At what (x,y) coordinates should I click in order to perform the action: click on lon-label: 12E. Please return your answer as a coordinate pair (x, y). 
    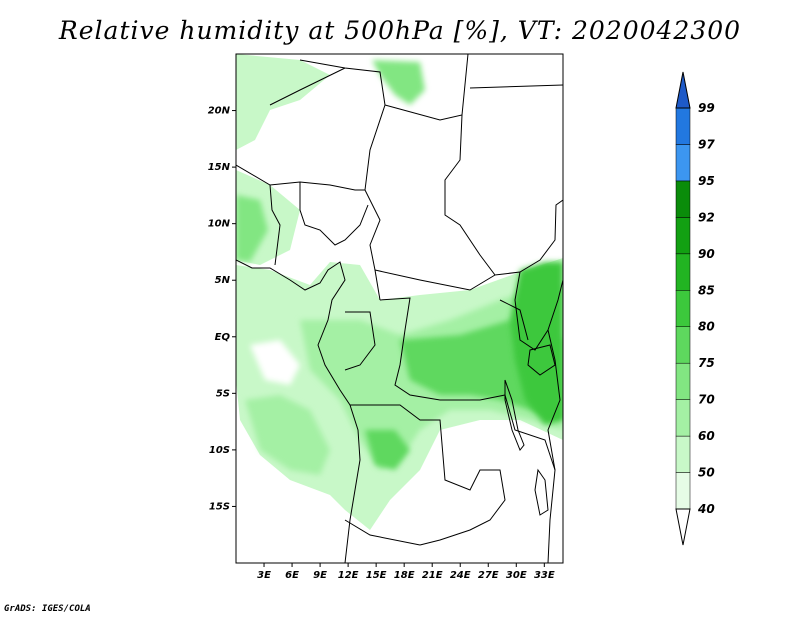
    Looking at the image, I should click on (348, 575).